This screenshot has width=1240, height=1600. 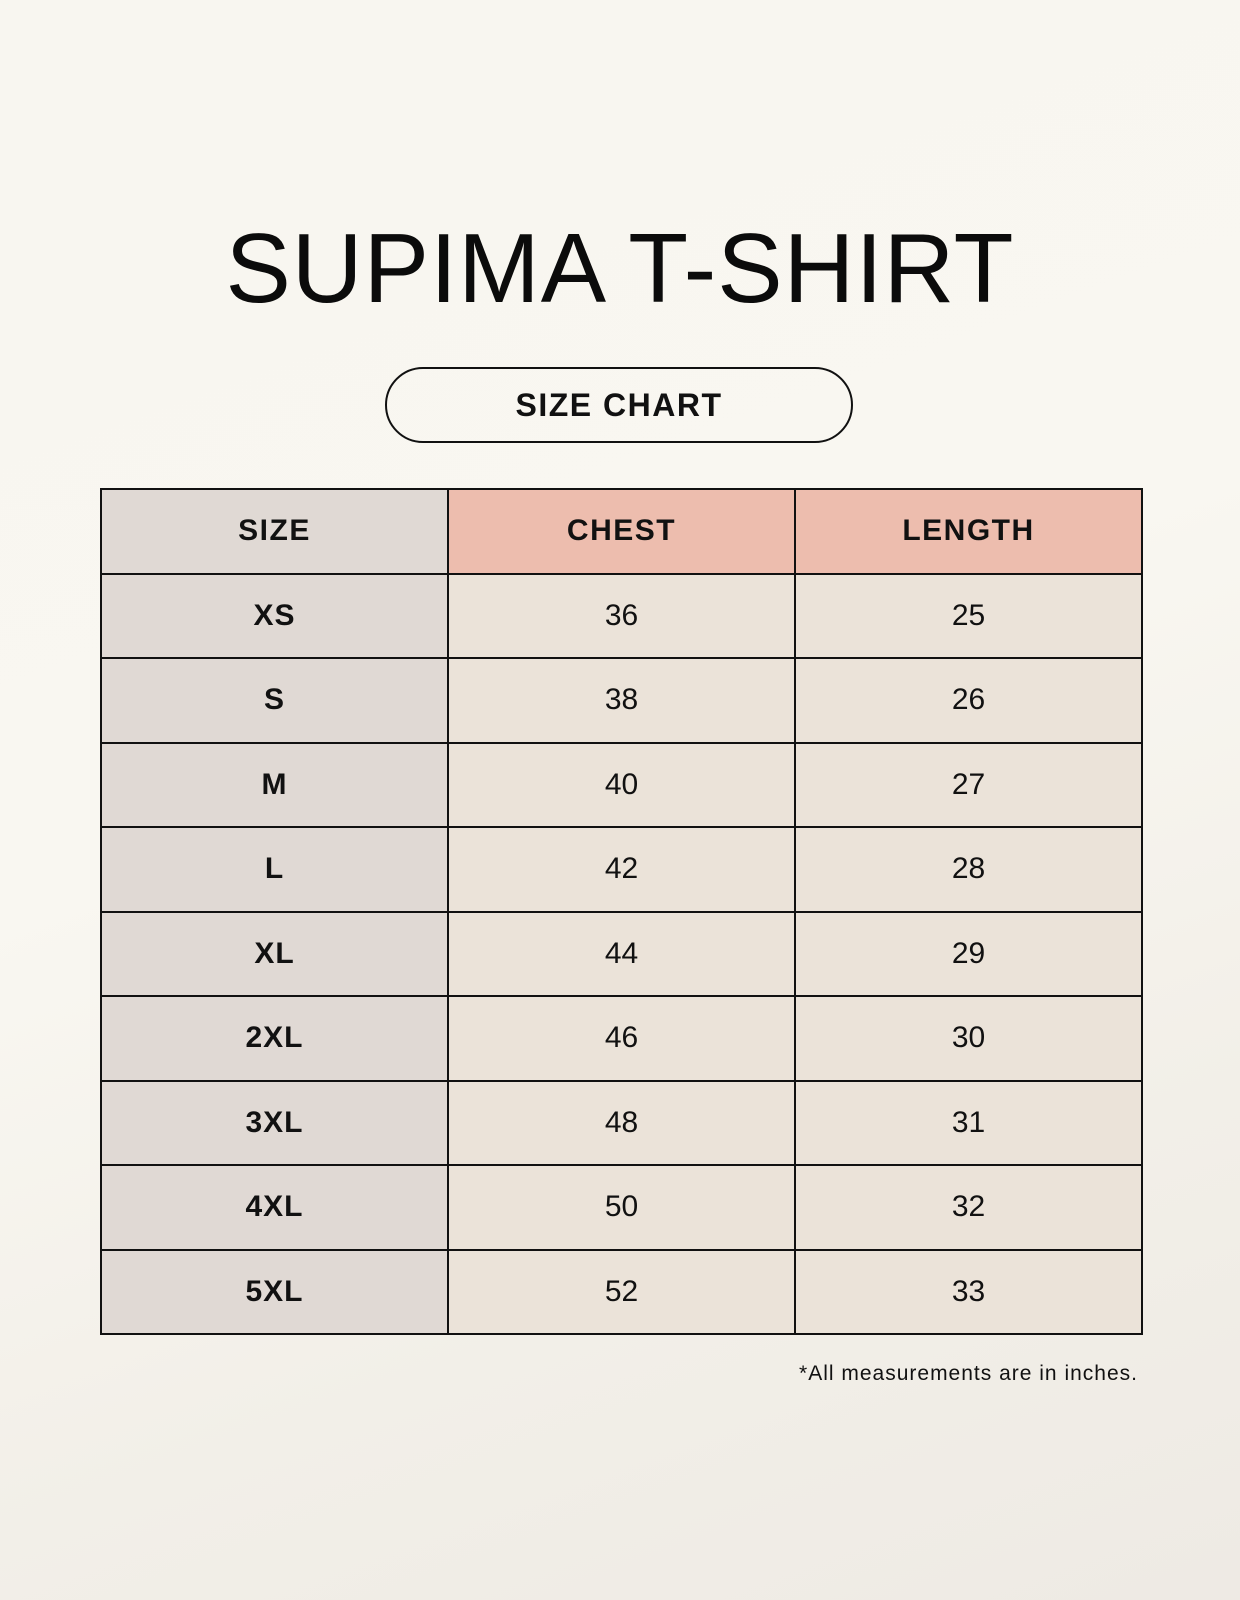 I want to click on table-header-row: SIZE CHEST LENGTH, so click(x=621, y=531).